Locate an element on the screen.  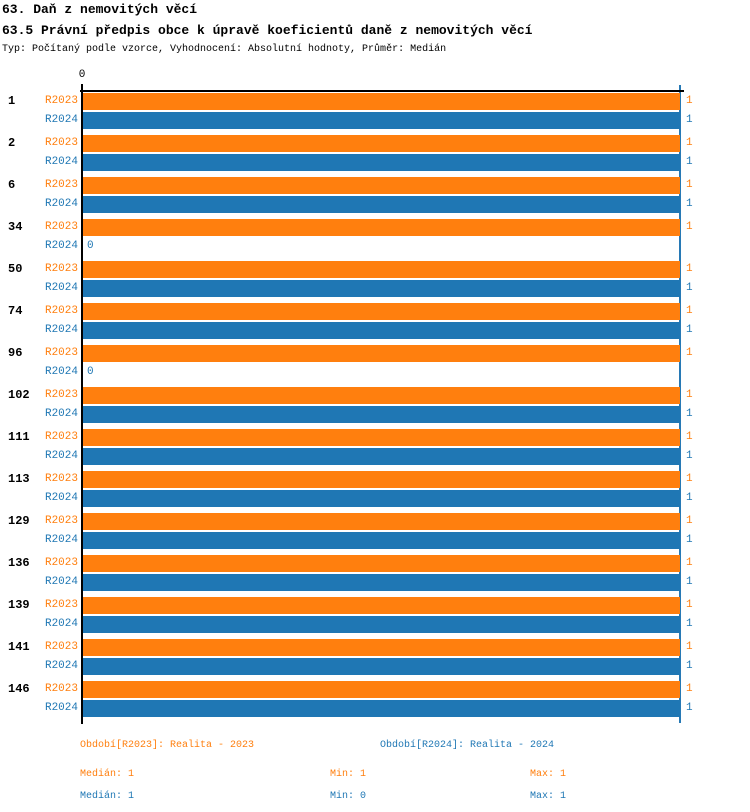
category-label: 1 is located at coordinates (12, 101).